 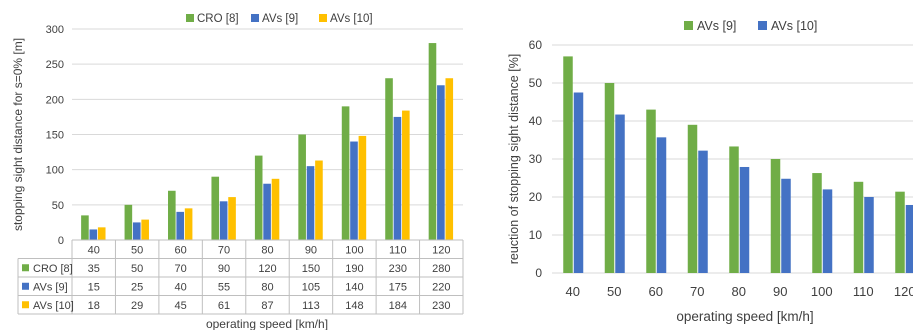 What do you see at coordinates (267, 306) in the screenshot?
I see `table-cell: 87` at bounding box center [267, 306].